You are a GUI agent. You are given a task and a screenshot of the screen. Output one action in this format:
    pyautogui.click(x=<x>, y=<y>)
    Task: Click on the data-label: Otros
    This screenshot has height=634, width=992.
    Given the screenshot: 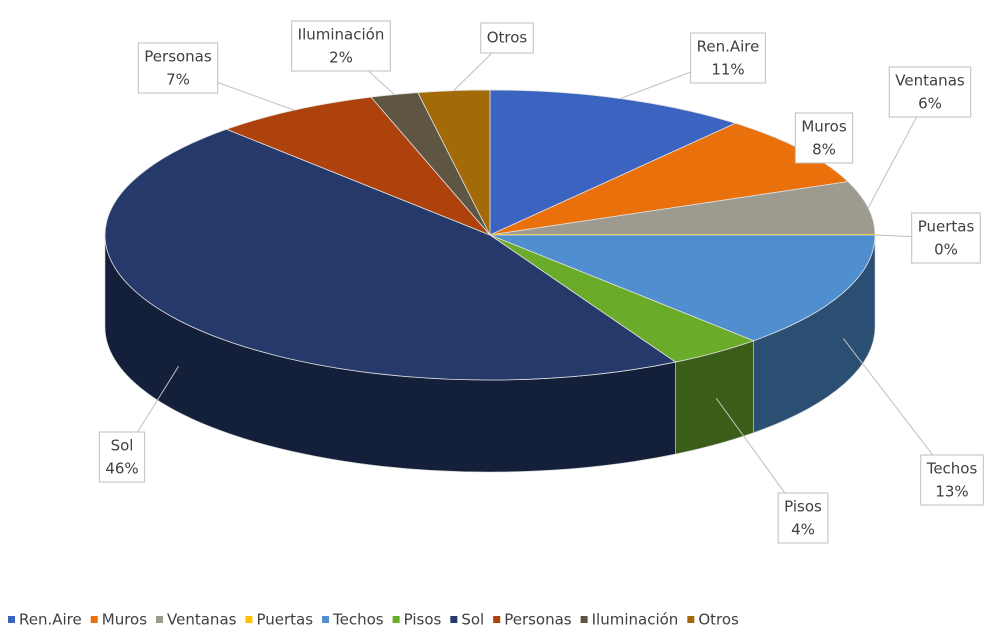 What is the action you would take?
    pyautogui.click(x=493, y=56)
    